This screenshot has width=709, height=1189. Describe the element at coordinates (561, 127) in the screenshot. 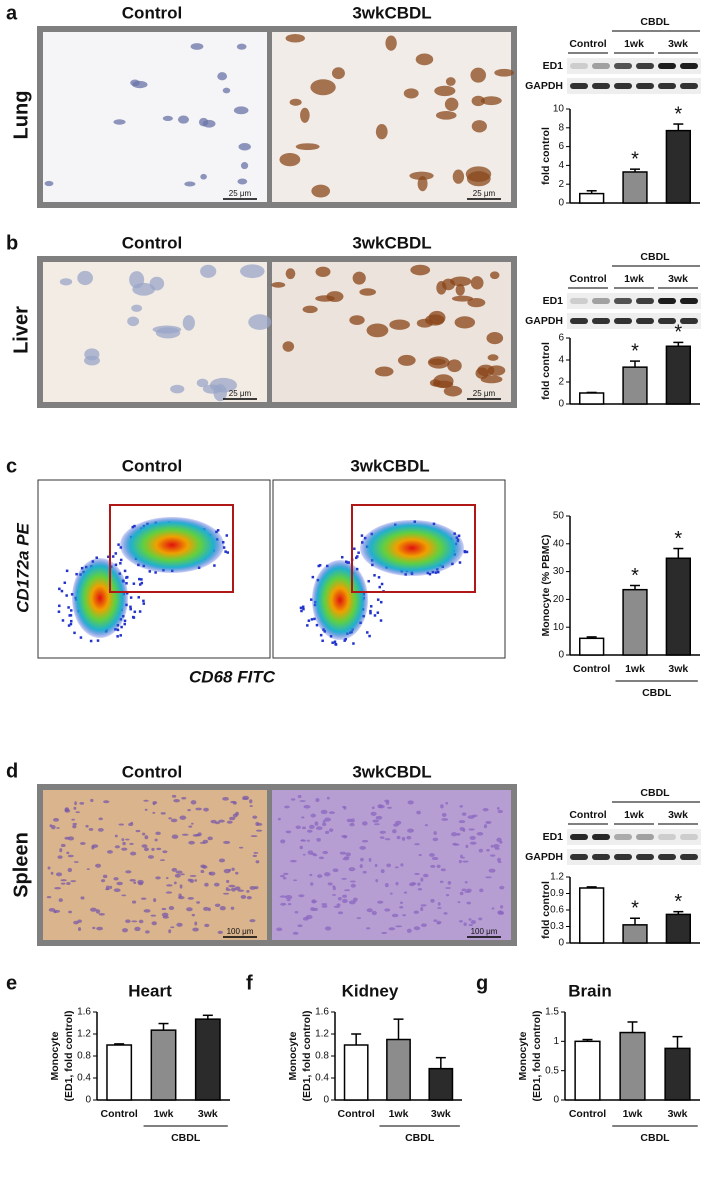

I see `y-tick-label: 8` at that location.